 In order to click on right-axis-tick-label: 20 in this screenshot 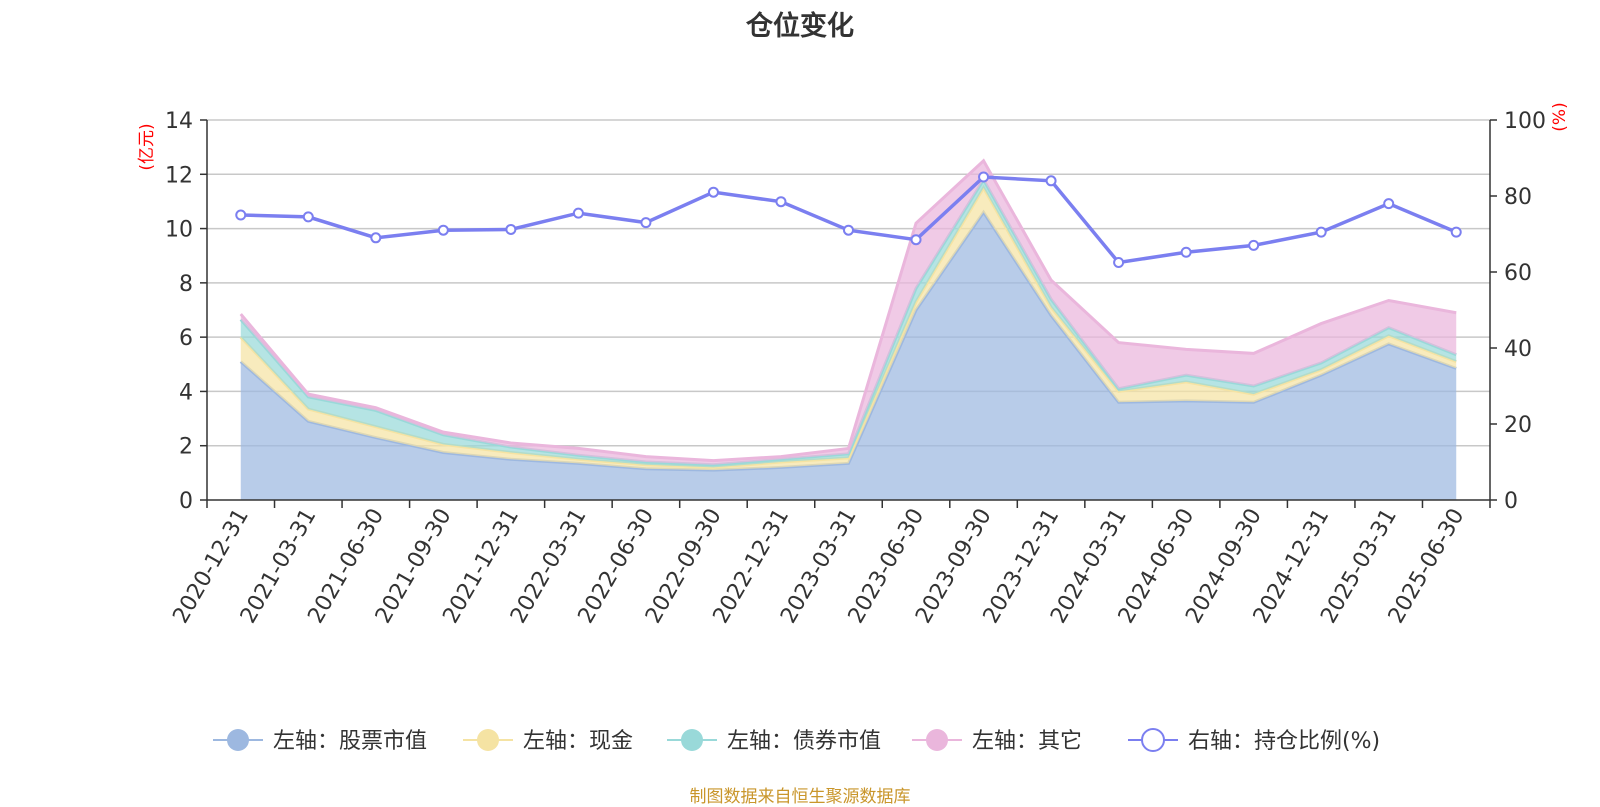, I will do `click(1518, 425)`.